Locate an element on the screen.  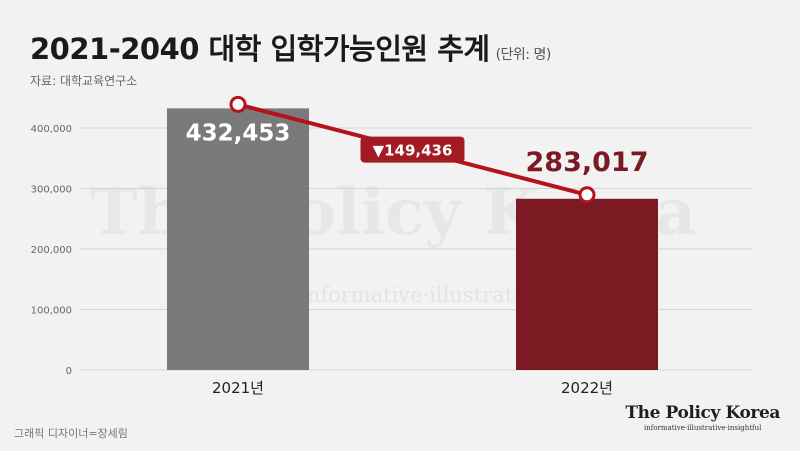
bar-2021년 is located at coordinates (238, 239).